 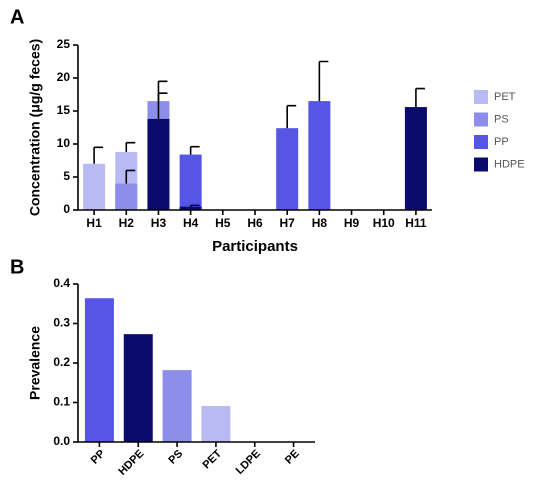 I want to click on legend-label: PET, so click(x=505, y=97).